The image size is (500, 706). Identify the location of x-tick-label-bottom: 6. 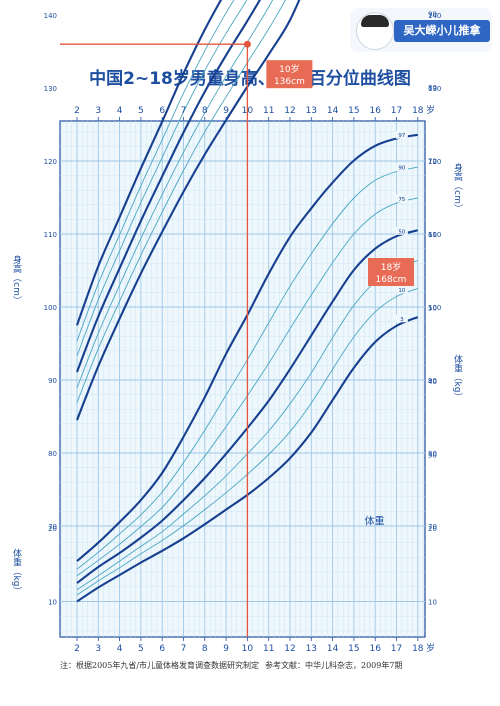
(162, 649).